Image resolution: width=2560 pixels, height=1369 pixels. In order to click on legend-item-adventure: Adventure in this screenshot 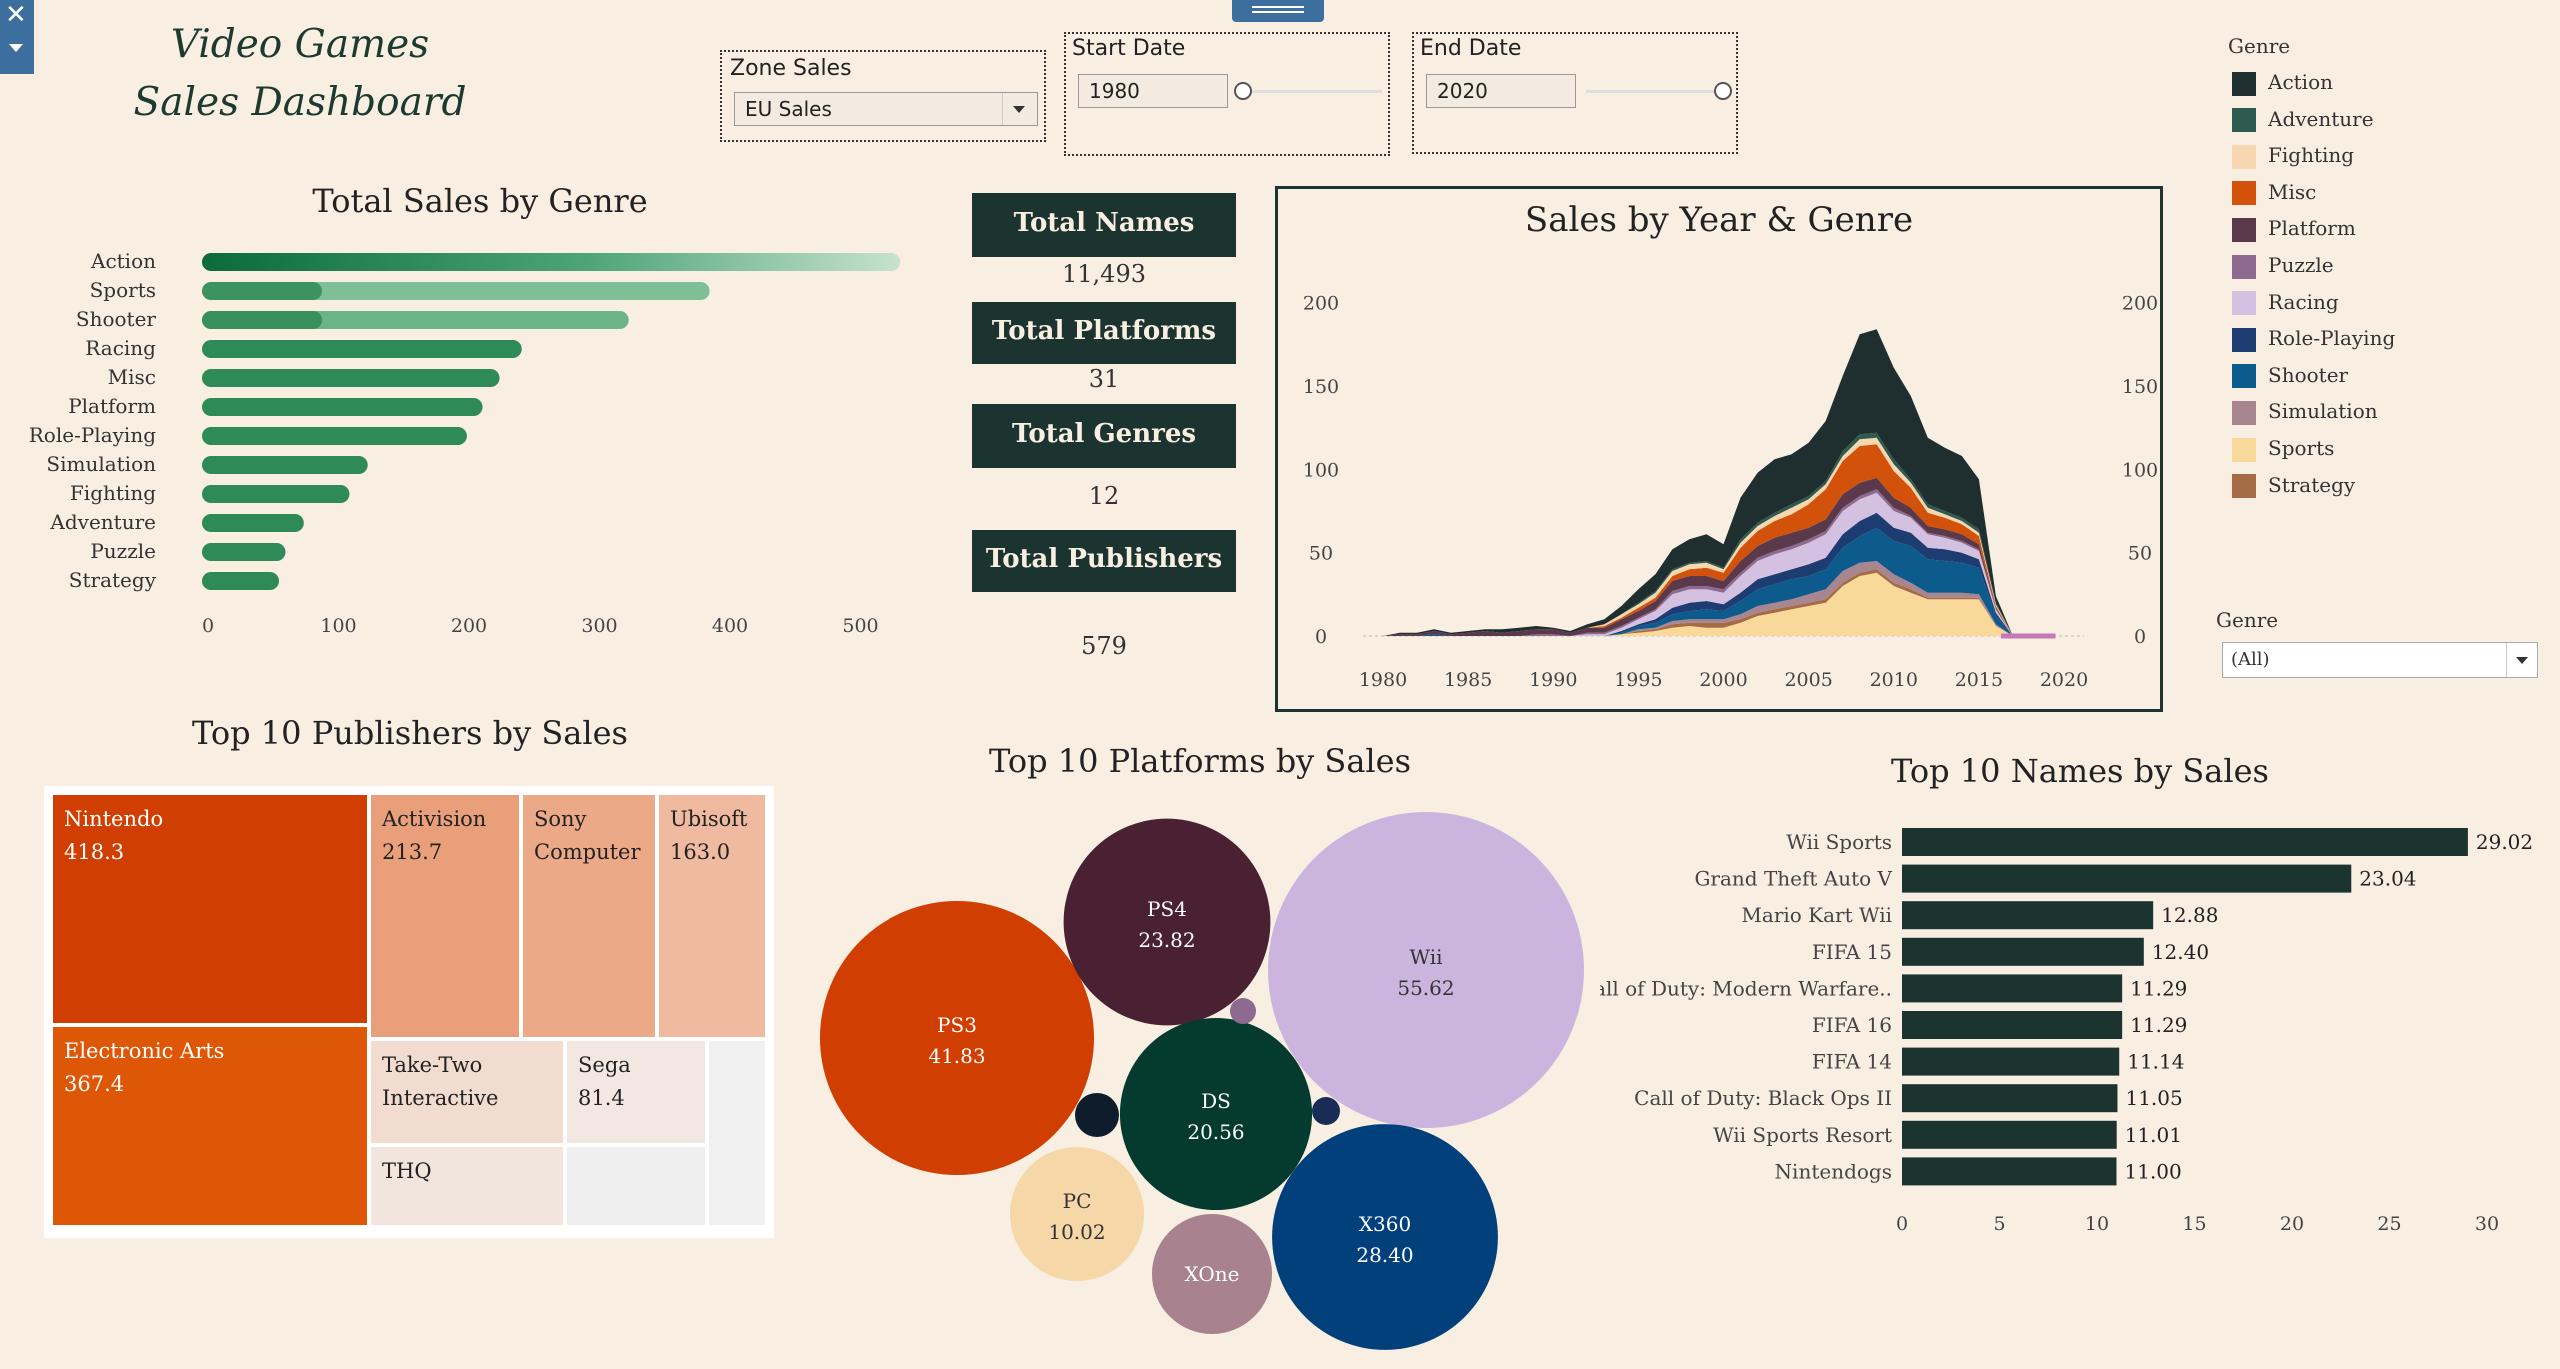, I will do `click(2303, 120)`.